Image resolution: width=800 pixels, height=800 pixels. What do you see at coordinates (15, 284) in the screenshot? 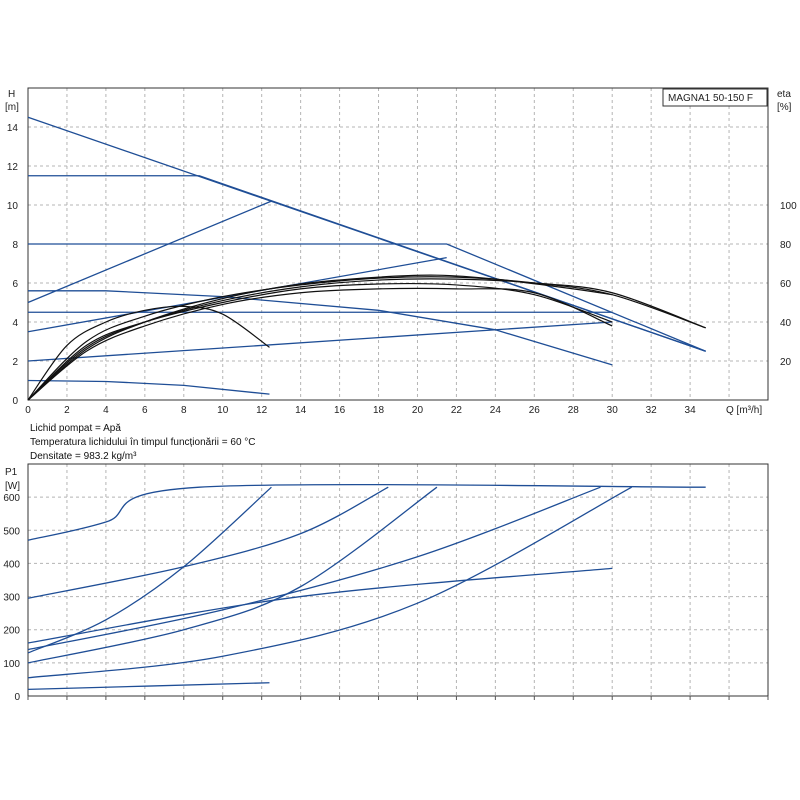
I see `head-y-tick-label: 6` at bounding box center [15, 284].